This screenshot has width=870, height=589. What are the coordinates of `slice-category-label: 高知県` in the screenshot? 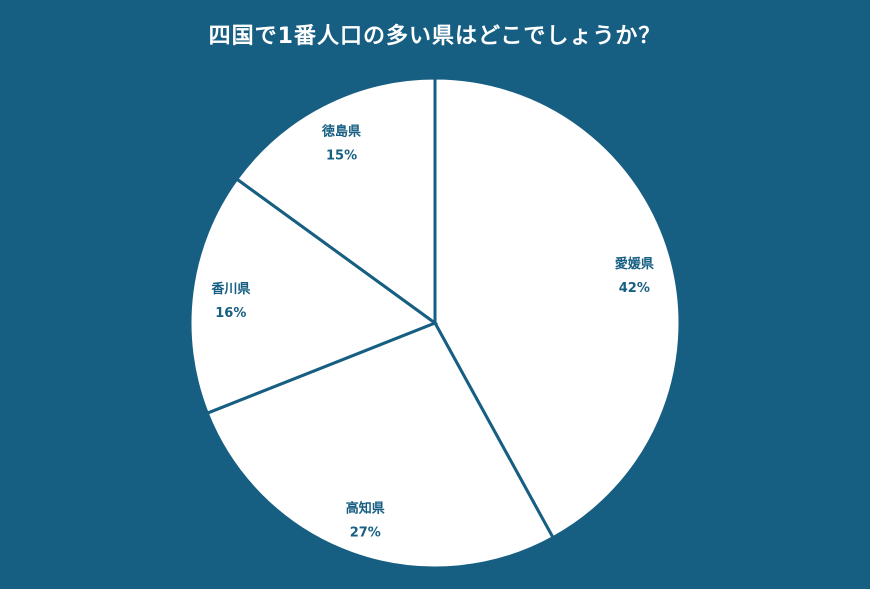 It's located at (365, 509).